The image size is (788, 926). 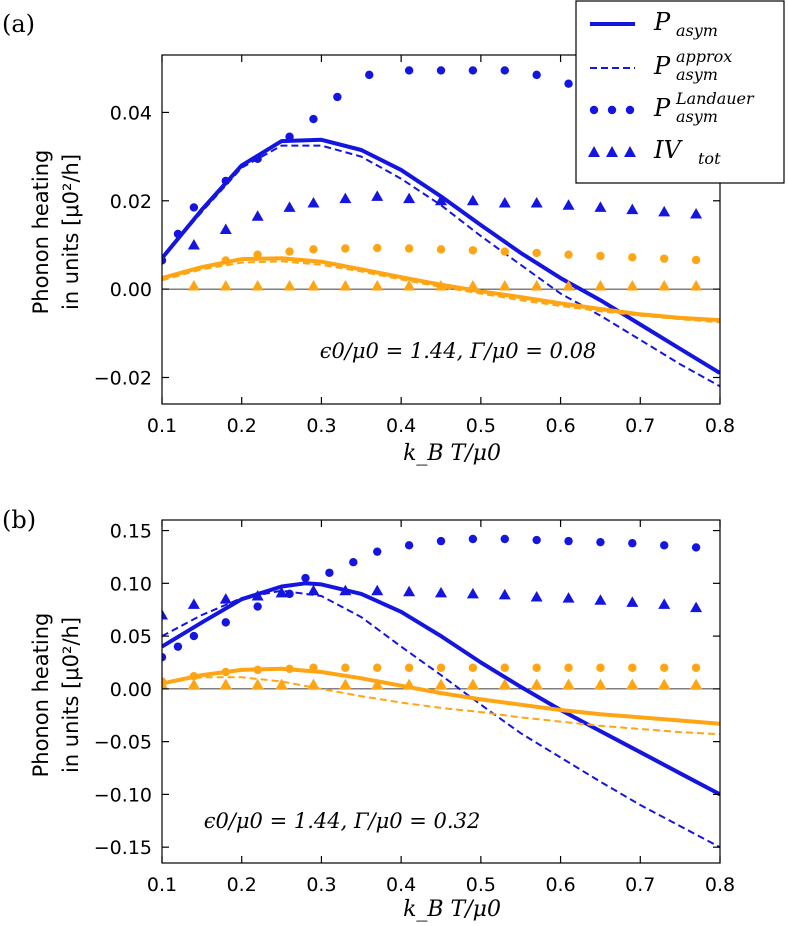 What do you see at coordinates (41, 232) in the screenshot?
I see `panel-a-ylabel-line1: Phonon heating` at bounding box center [41, 232].